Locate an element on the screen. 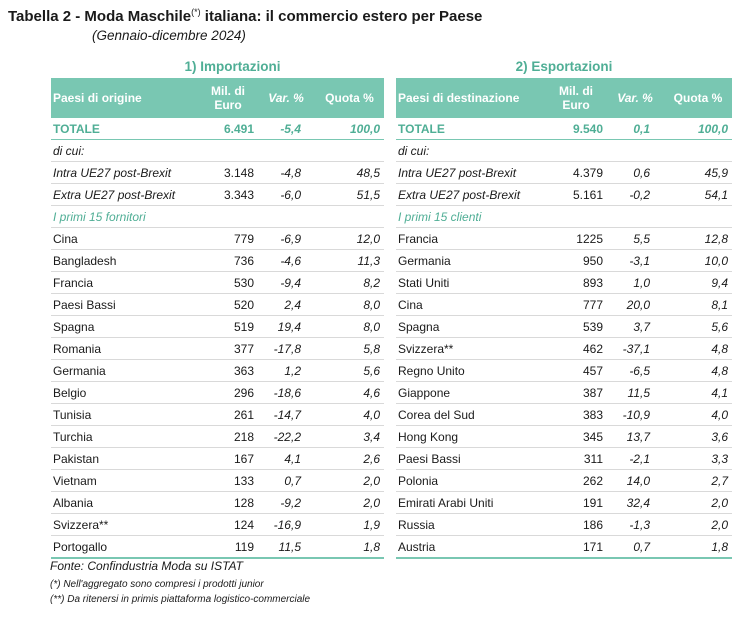  cell-country: Belgio is located at coordinates (125, 392).